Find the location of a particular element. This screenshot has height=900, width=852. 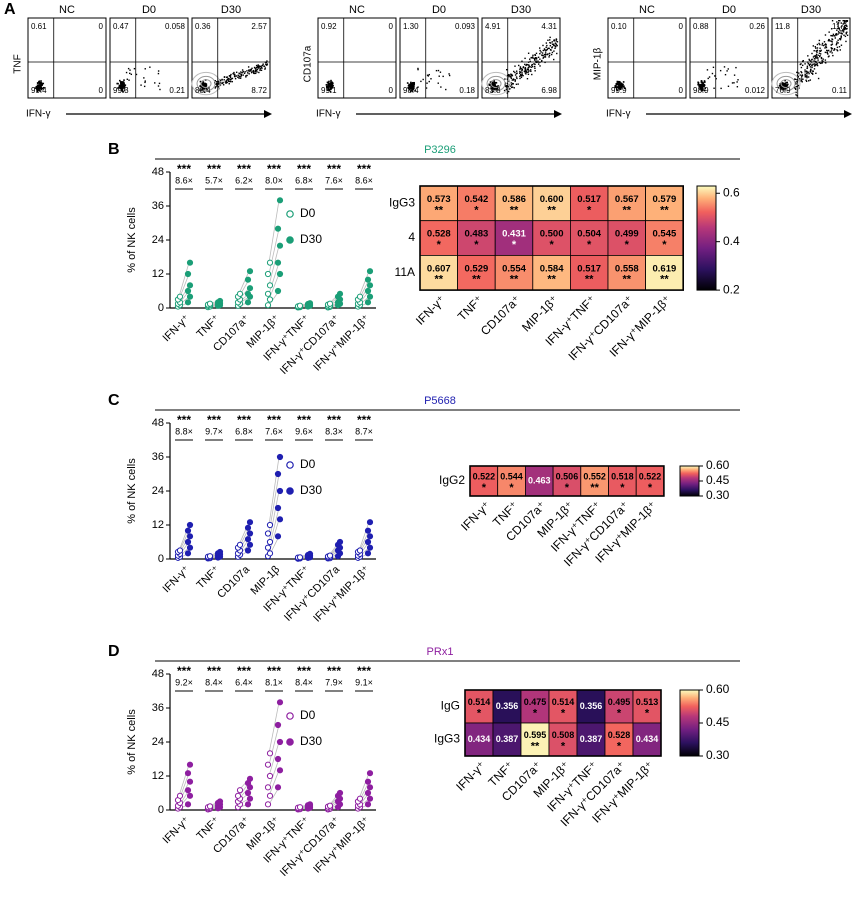

quadrant-value: 0.21 is located at coordinates (177, 90).